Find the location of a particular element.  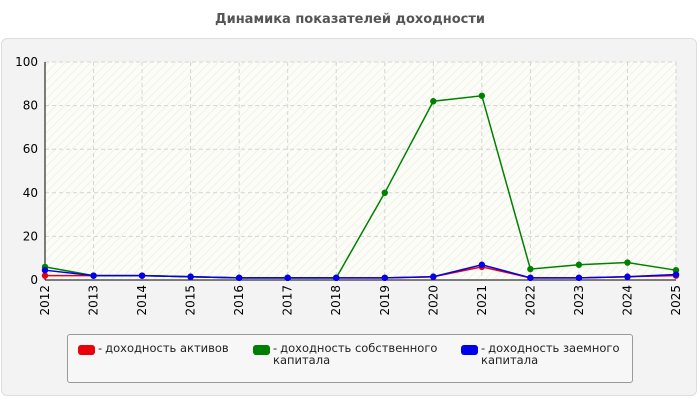

legend-label-debt: доходность заемного is located at coordinates (554, 348).